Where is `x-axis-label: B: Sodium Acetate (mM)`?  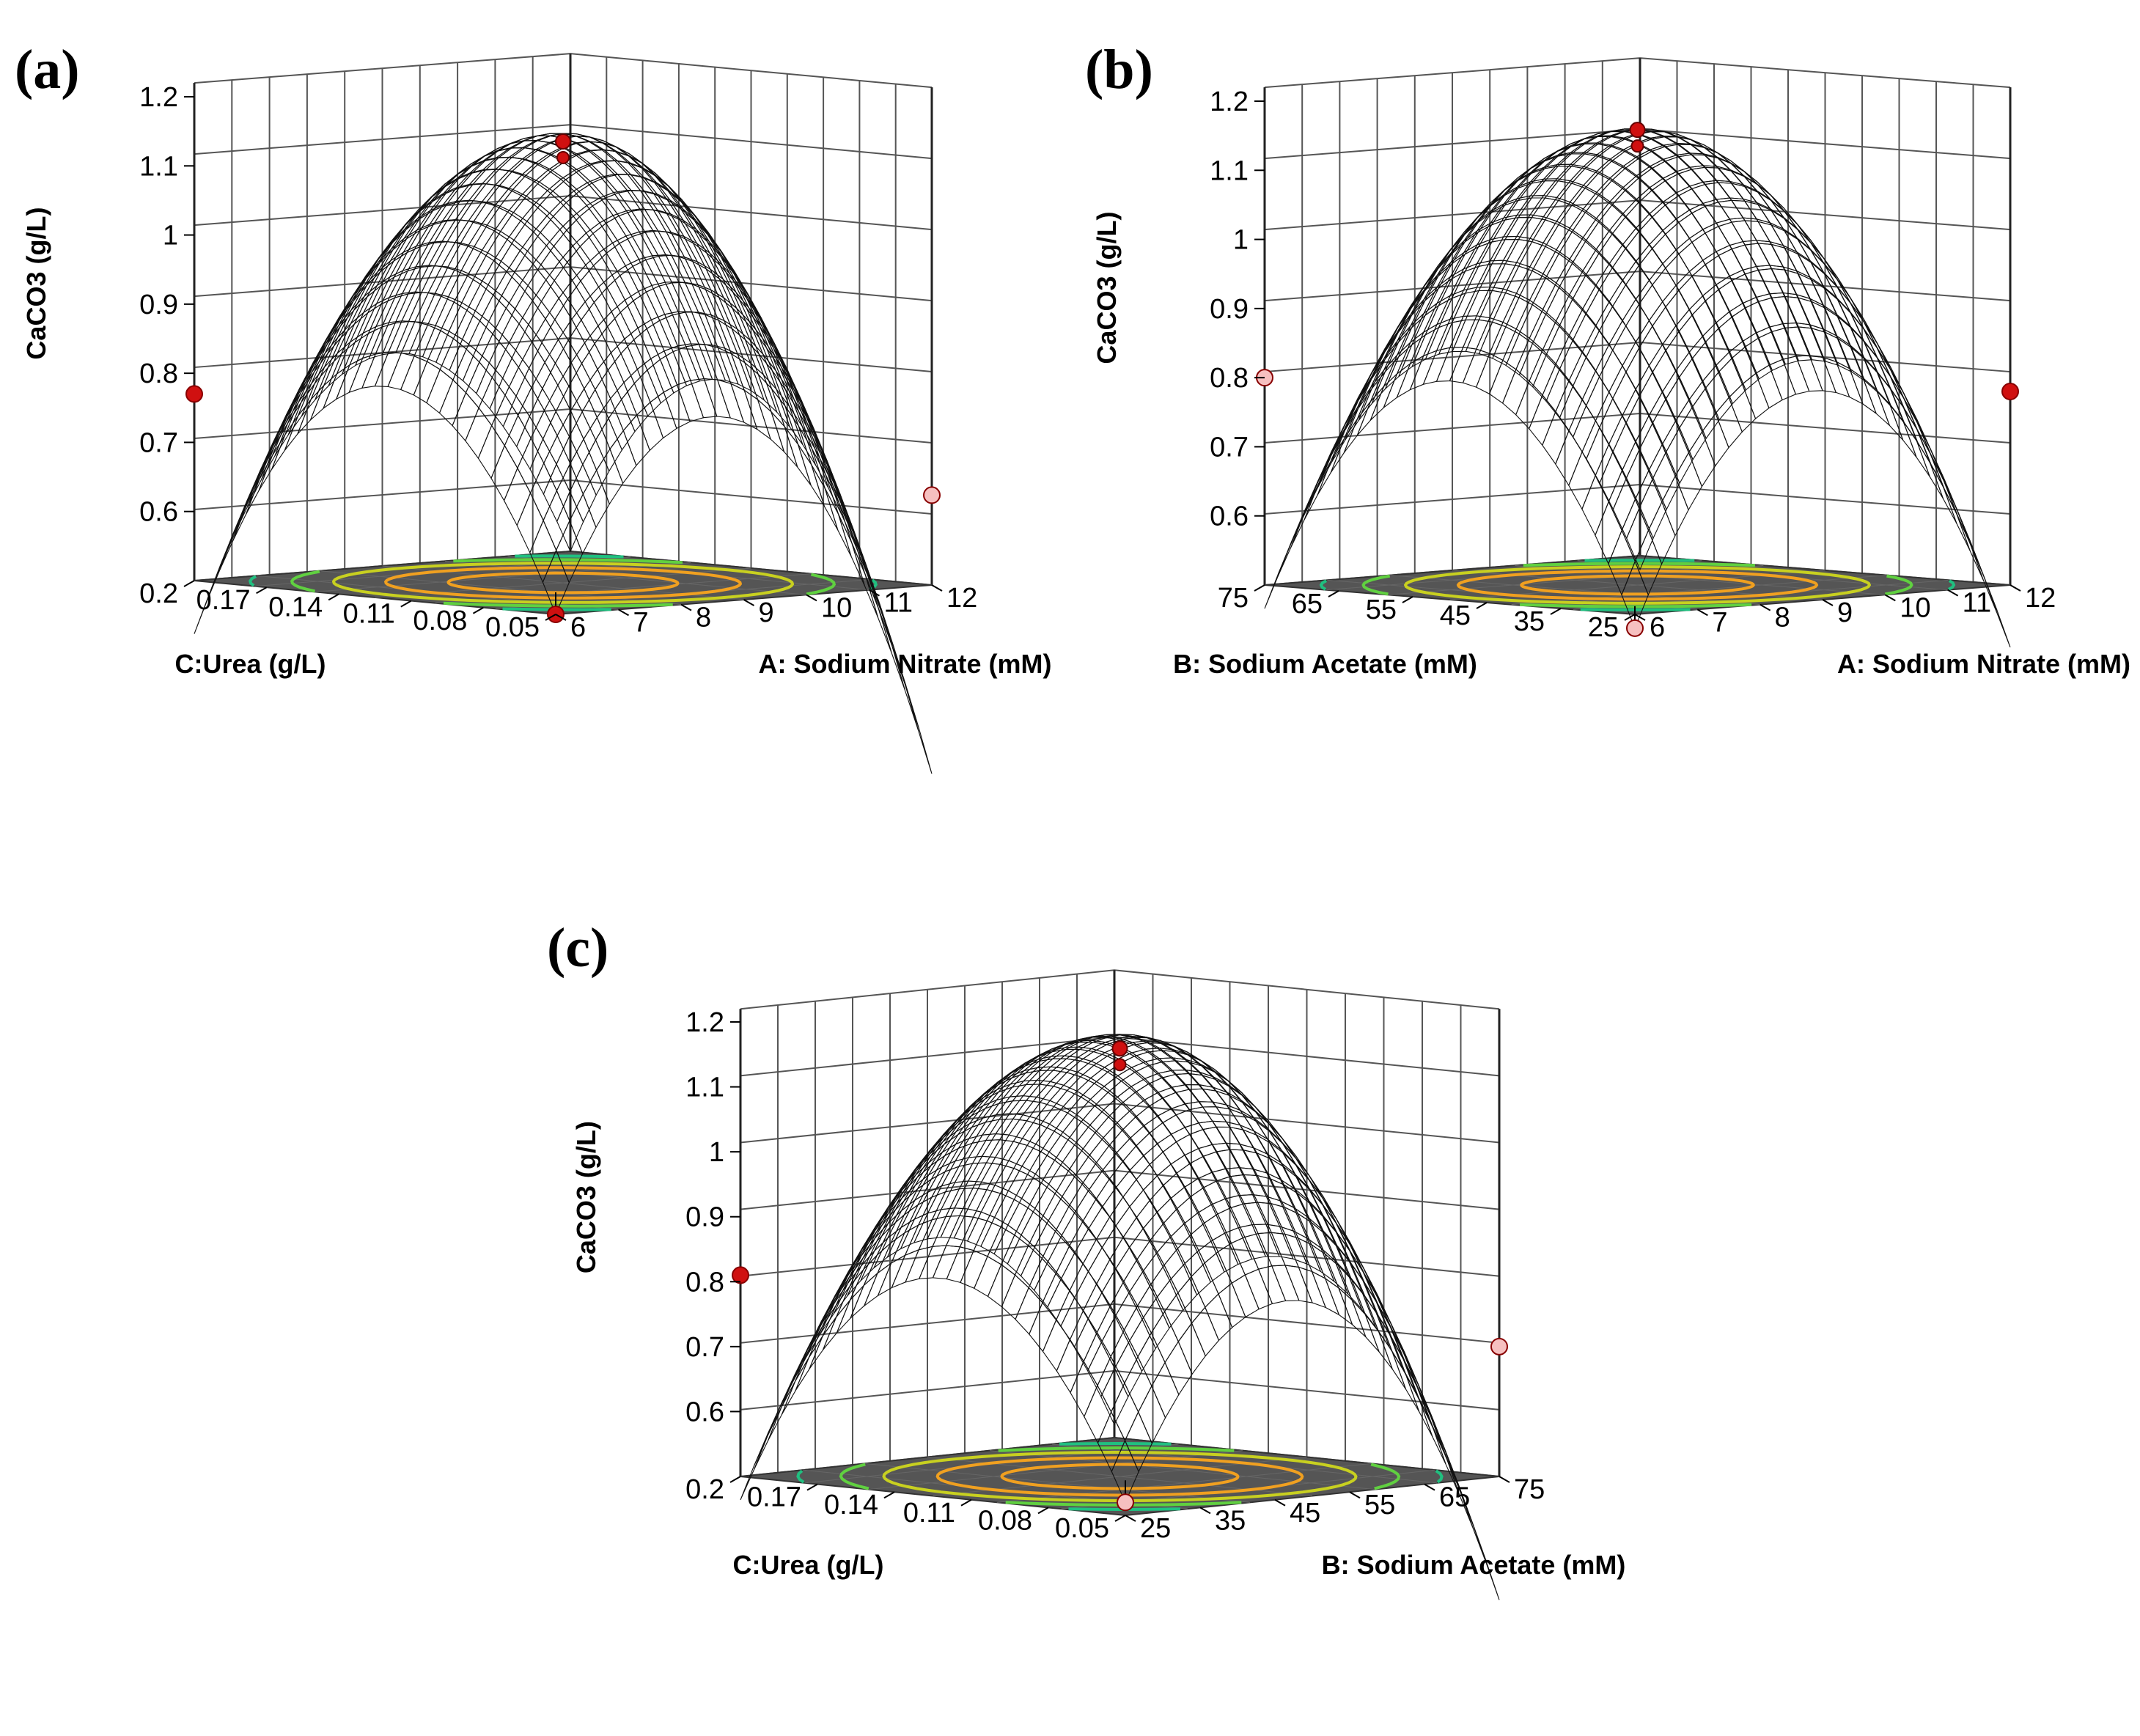
x-axis-label: B: Sodium Acetate (mM) is located at coordinates (1474, 1565).